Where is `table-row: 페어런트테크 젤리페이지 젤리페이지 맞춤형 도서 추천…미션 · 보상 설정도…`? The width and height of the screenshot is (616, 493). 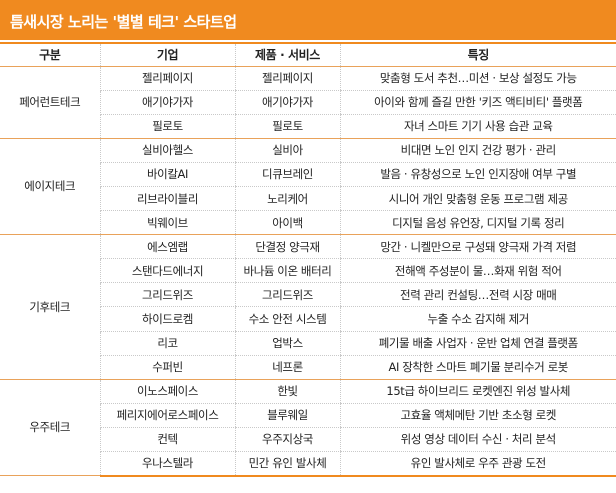
table-row: 페어런트테크 젤리페이지 젤리페이지 맞춤형 도서 추천…미션 · 보상 설정도… is located at coordinates (308, 102).